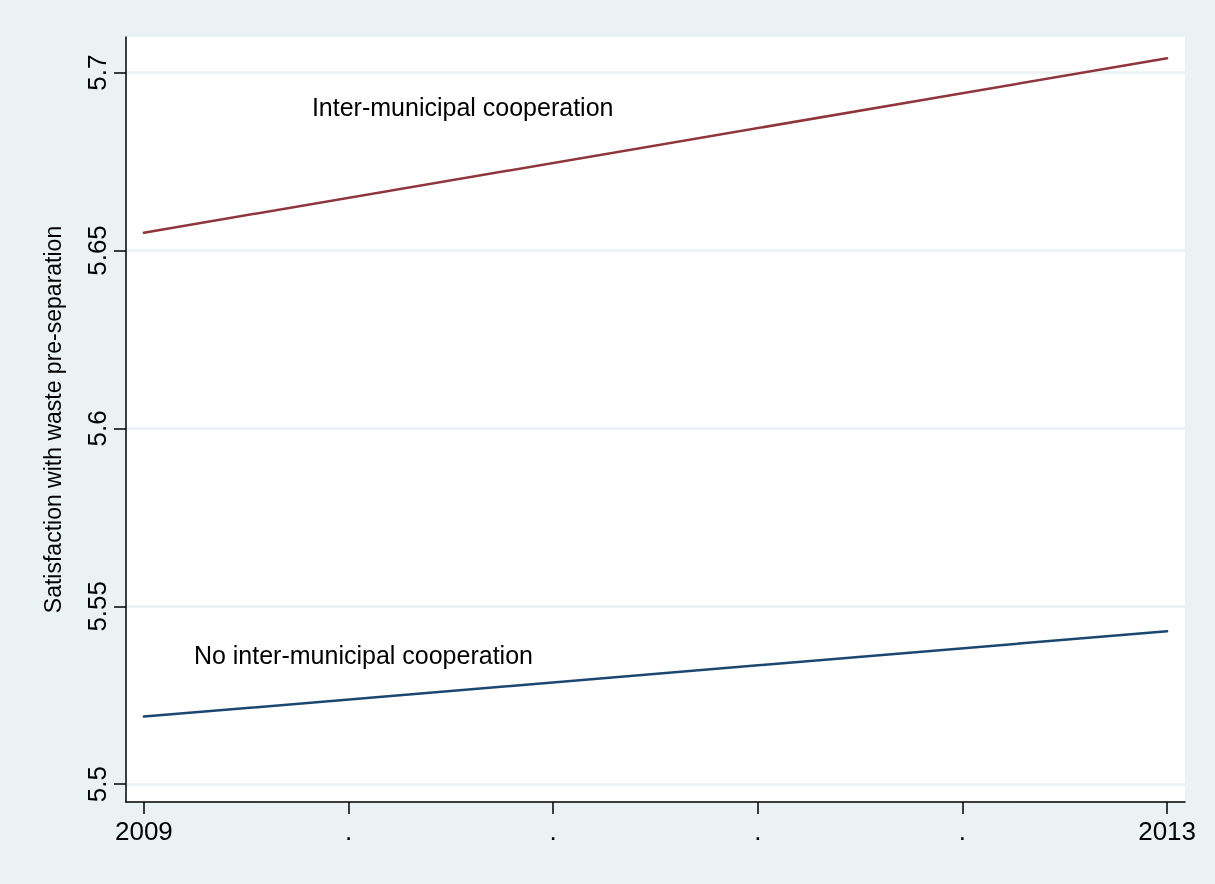 This screenshot has width=1215, height=884. I want to click on x-tick-label: 2009, so click(143, 831).